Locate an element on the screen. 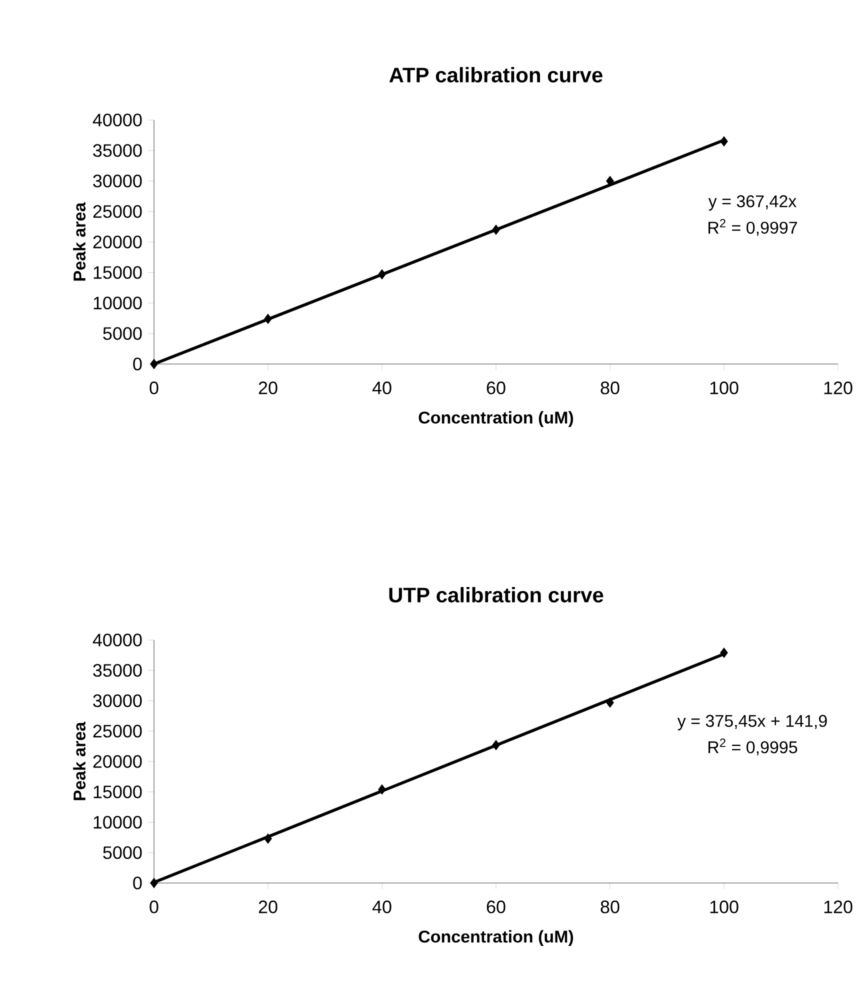 This screenshot has width=860, height=988. chart-title: UTP calibration curve is located at coordinates (496, 594).